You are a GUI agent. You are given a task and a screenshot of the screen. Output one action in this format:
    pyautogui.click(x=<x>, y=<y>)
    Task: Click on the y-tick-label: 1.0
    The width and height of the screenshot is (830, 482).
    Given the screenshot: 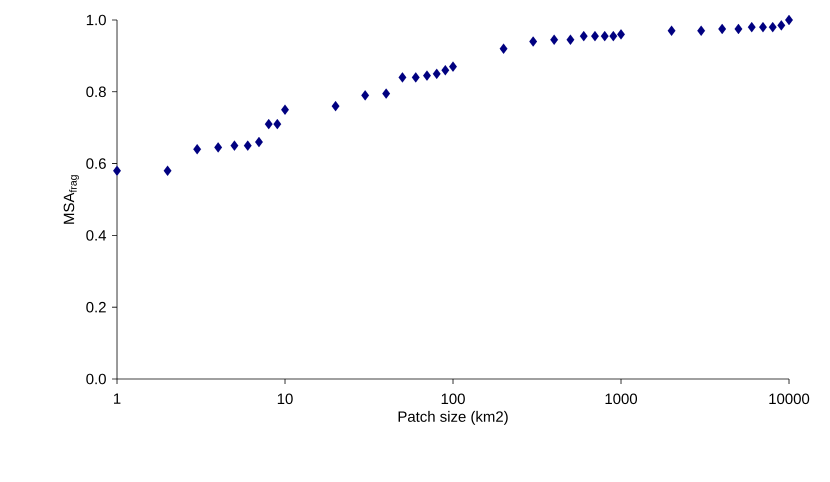 What is the action you would take?
    pyautogui.click(x=96, y=20)
    